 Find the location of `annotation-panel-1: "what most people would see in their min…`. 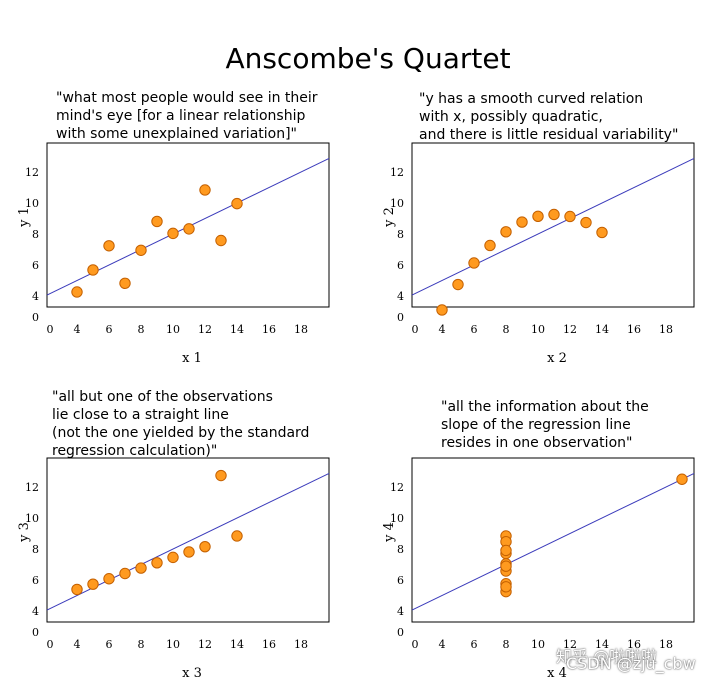

annotation-panel-1: "what most people would see in their min… is located at coordinates (187, 116).